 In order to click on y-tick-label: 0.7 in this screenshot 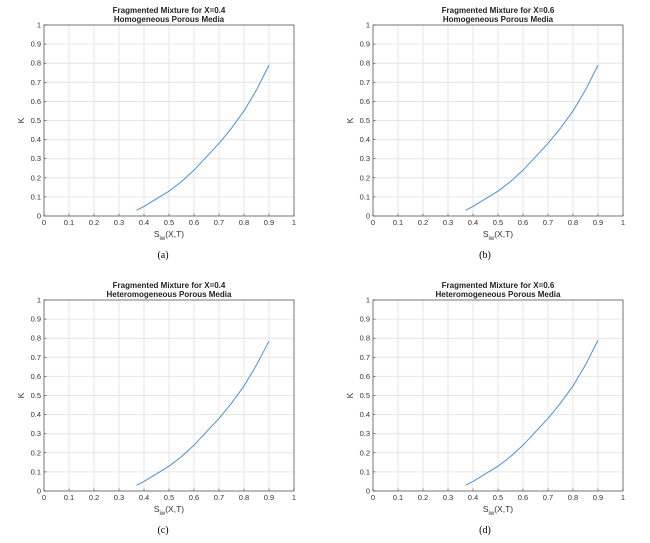, I will do `click(365, 82)`.